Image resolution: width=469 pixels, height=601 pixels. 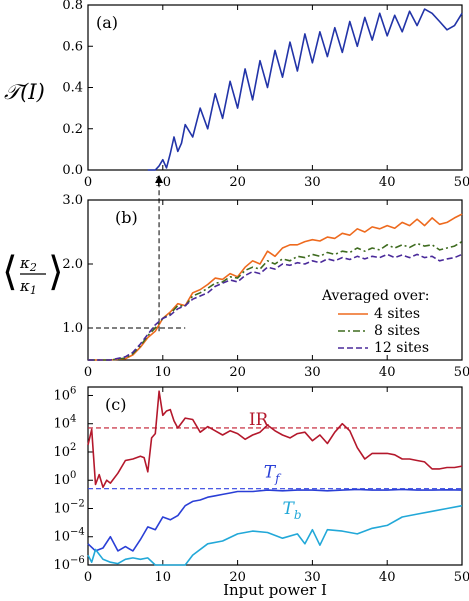 I want to click on panel-c-ytick-label-1: 10, so click(x=61, y=537).